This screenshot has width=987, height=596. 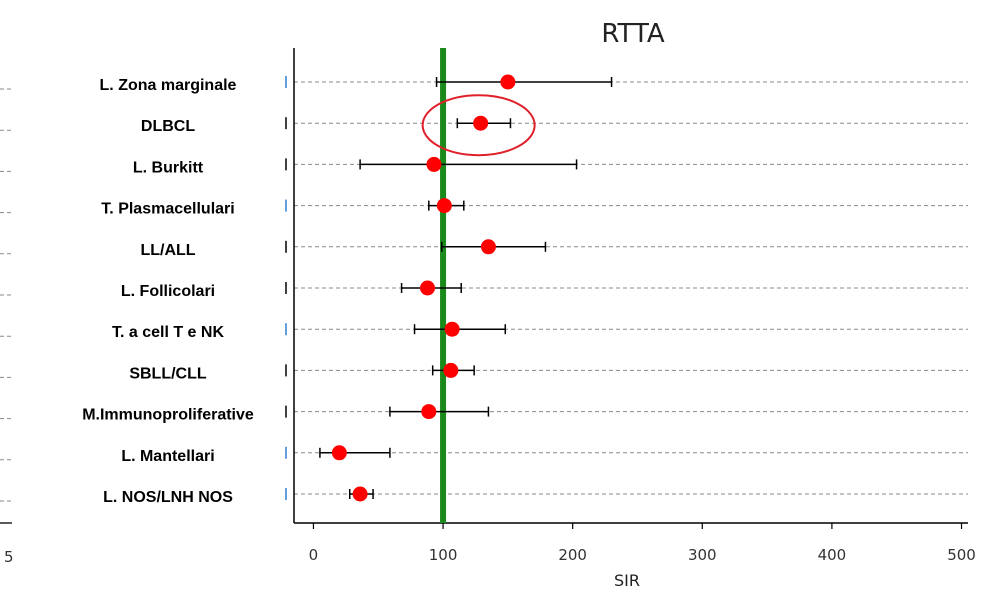 I want to click on x-tick-label: 0, so click(x=314, y=555).